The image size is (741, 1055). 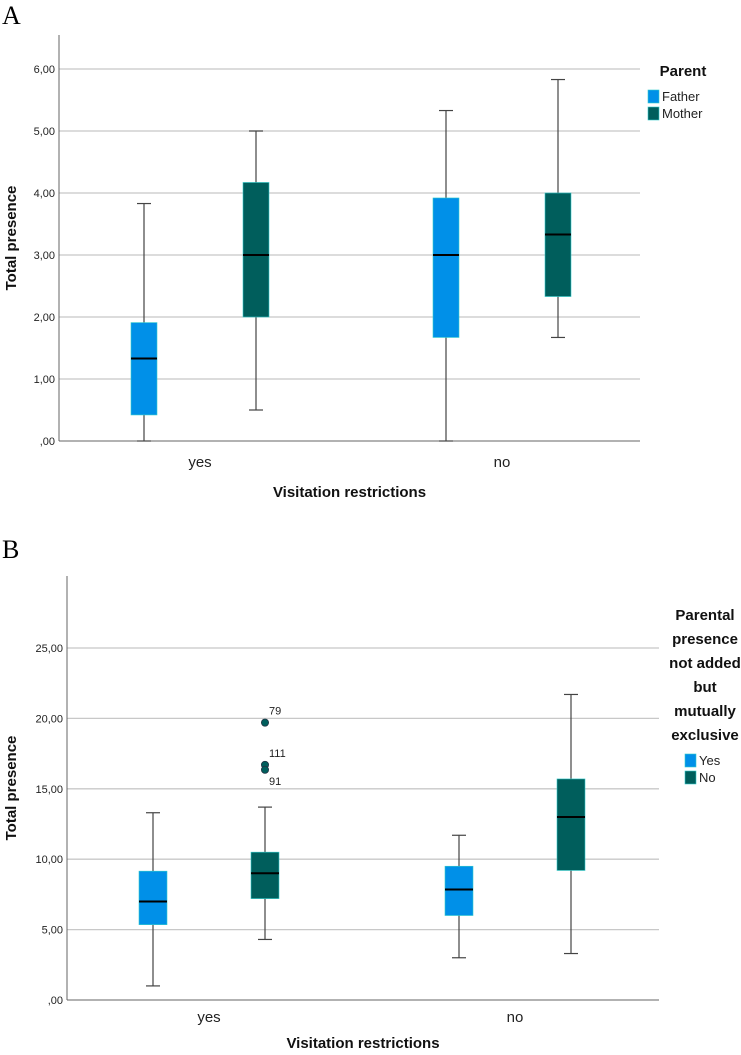 I want to click on legend: Parent Father Mother, so click(x=677, y=92).